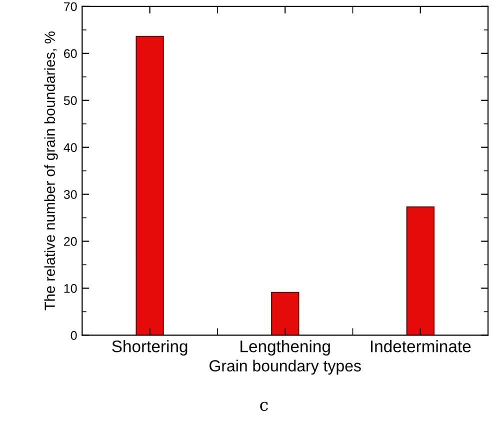  What do you see at coordinates (285, 367) in the screenshot?
I see `x-axis-title: Grain boundary types` at bounding box center [285, 367].